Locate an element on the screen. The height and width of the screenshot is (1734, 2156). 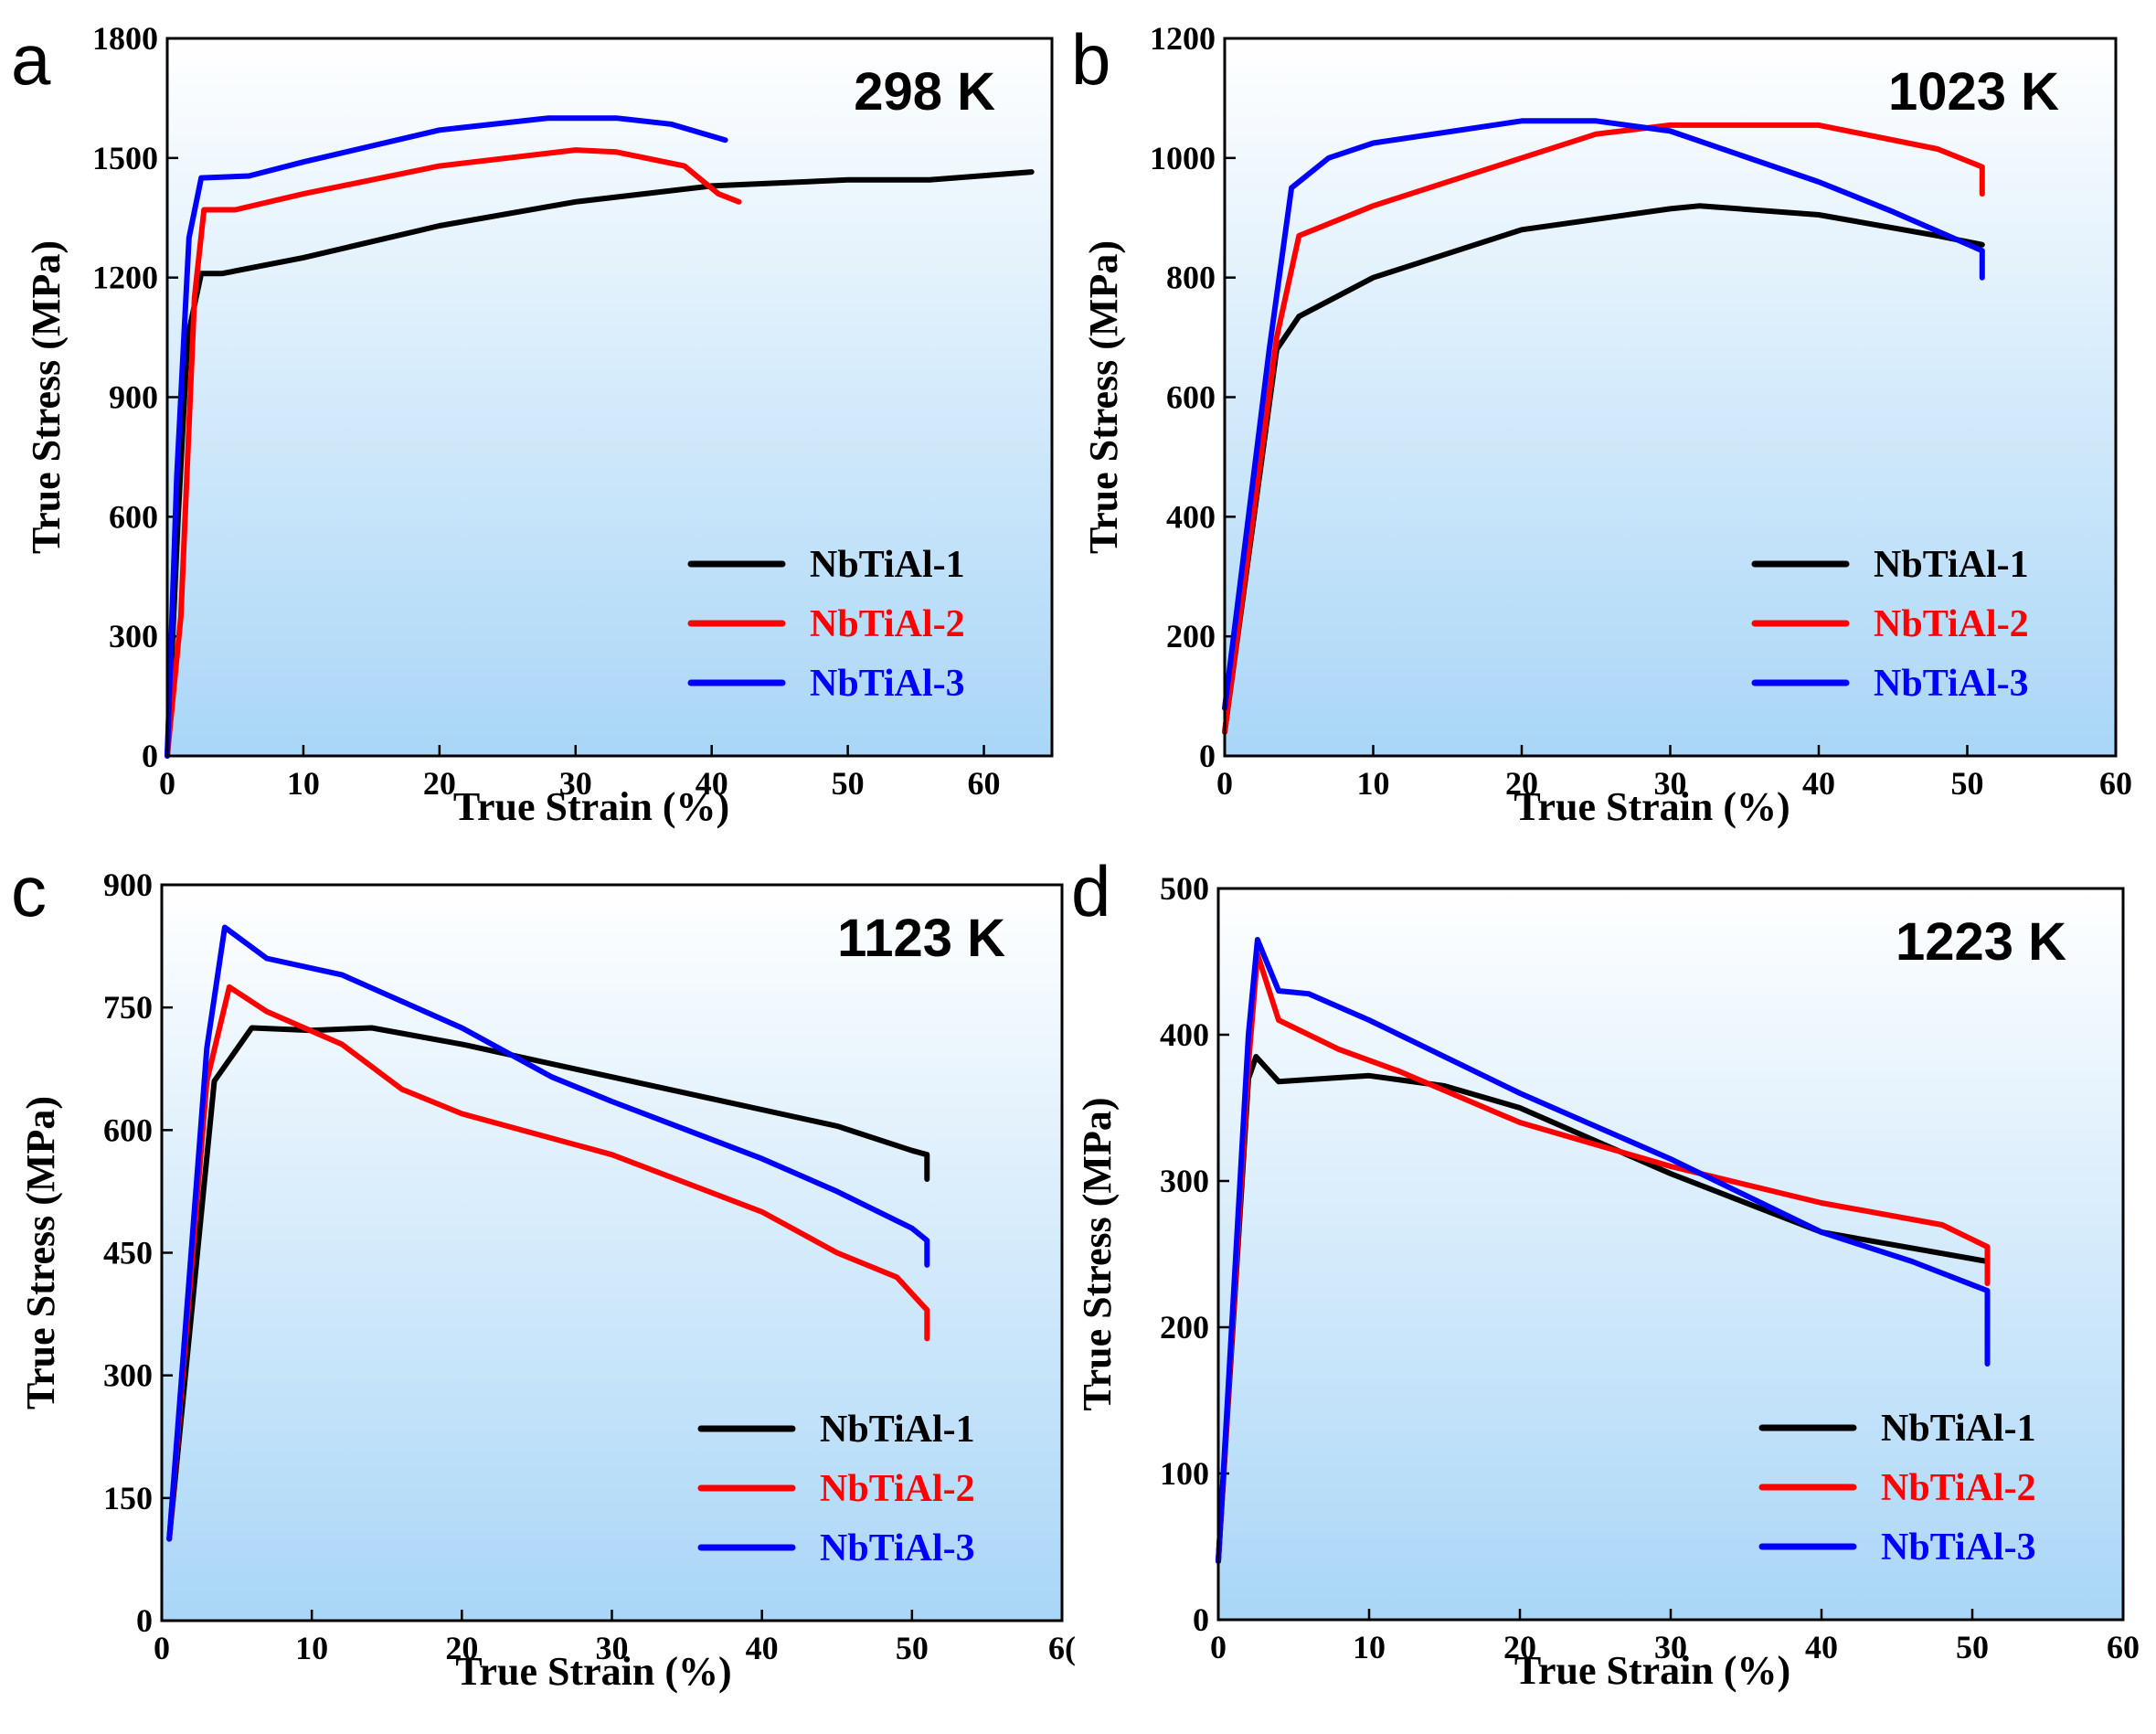
y-tick-label: 500 is located at coordinates (1184, 888).